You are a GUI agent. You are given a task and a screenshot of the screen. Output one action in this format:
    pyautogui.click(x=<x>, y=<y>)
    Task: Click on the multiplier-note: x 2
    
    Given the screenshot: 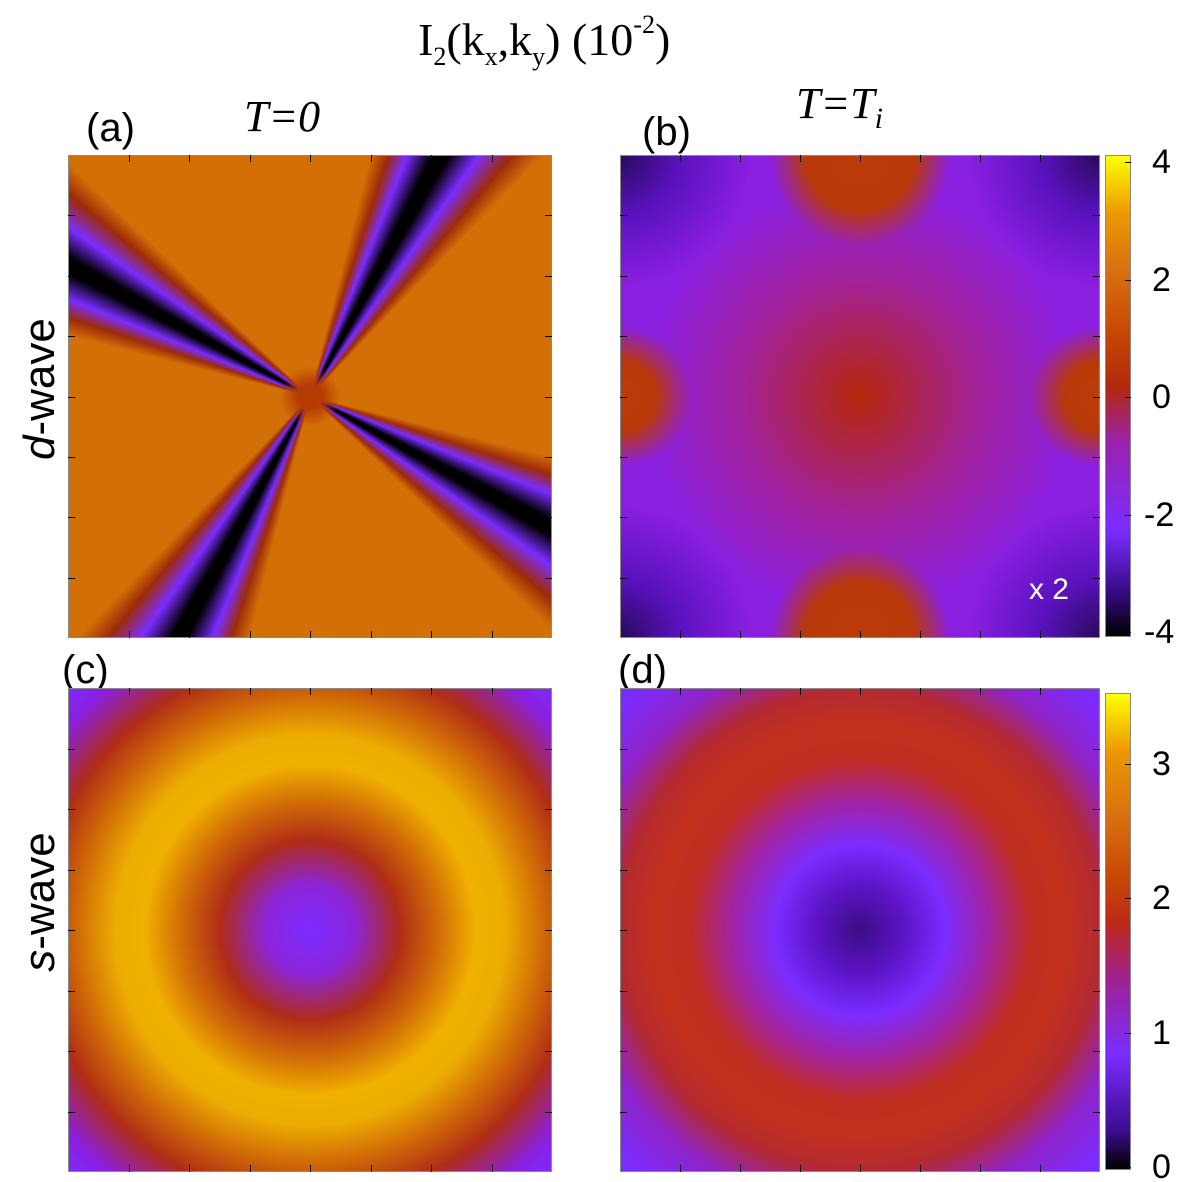 What is the action you would take?
    pyautogui.click(x=1048, y=589)
    